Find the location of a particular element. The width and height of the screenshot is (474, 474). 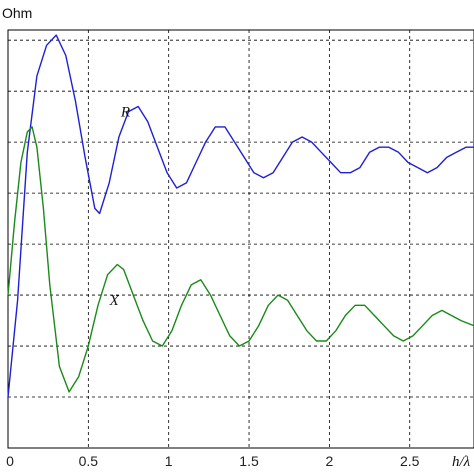

series-annotations: RX is located at coordinates (119, 207).